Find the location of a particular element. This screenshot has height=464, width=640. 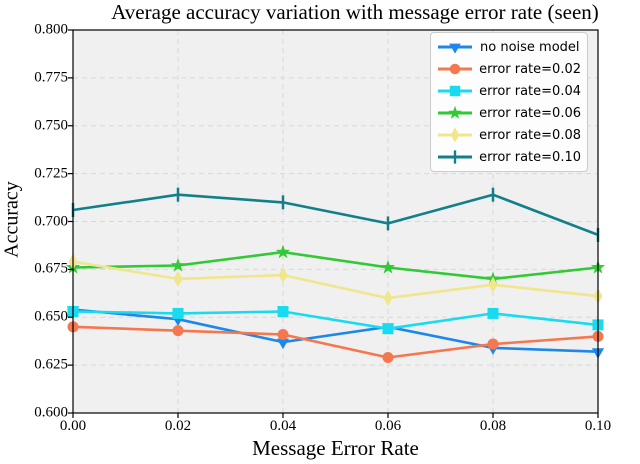

legend-swatch-square-icon is located at coordinates (455, 91).